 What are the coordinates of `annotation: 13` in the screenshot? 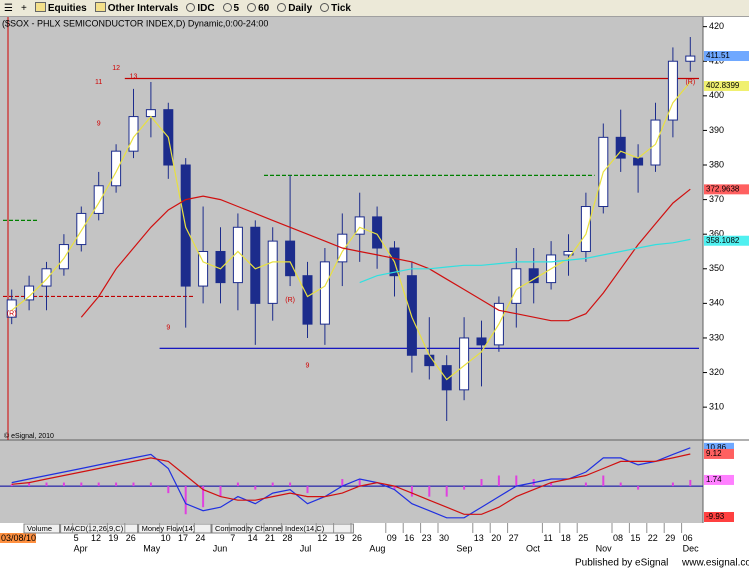 It's located at (134, 77).